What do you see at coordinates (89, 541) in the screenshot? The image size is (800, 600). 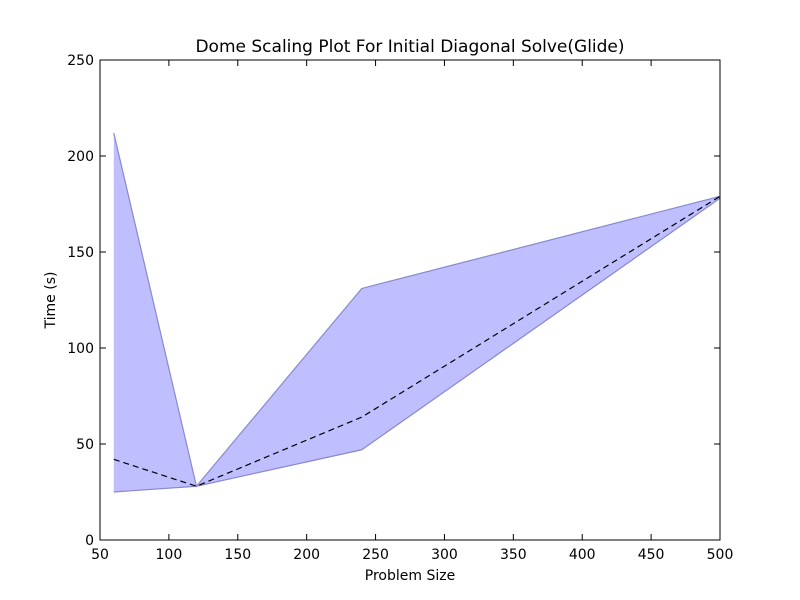 I see `y-tick-label: 0` at bounding box center [89, 541].